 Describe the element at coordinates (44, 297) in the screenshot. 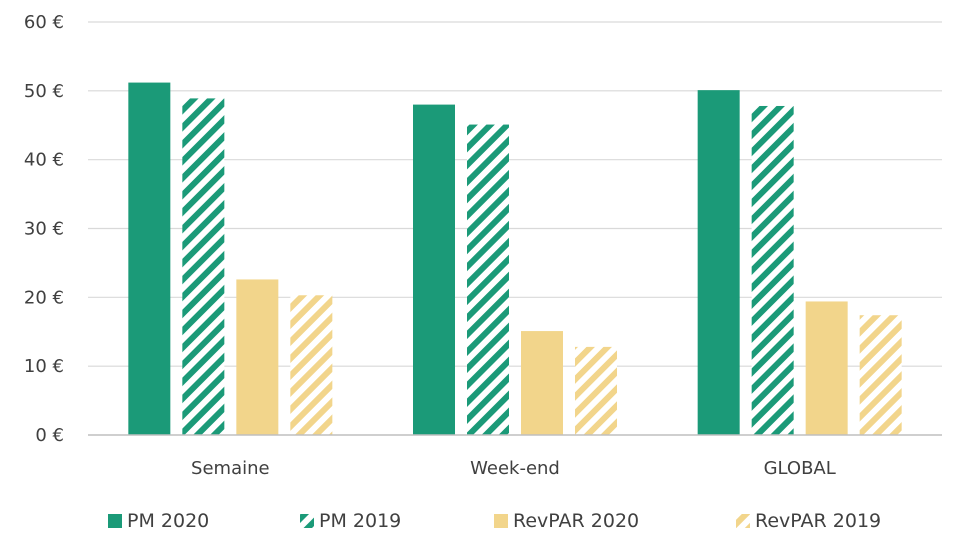

I see `y-tick-label: 20 €` at that location.